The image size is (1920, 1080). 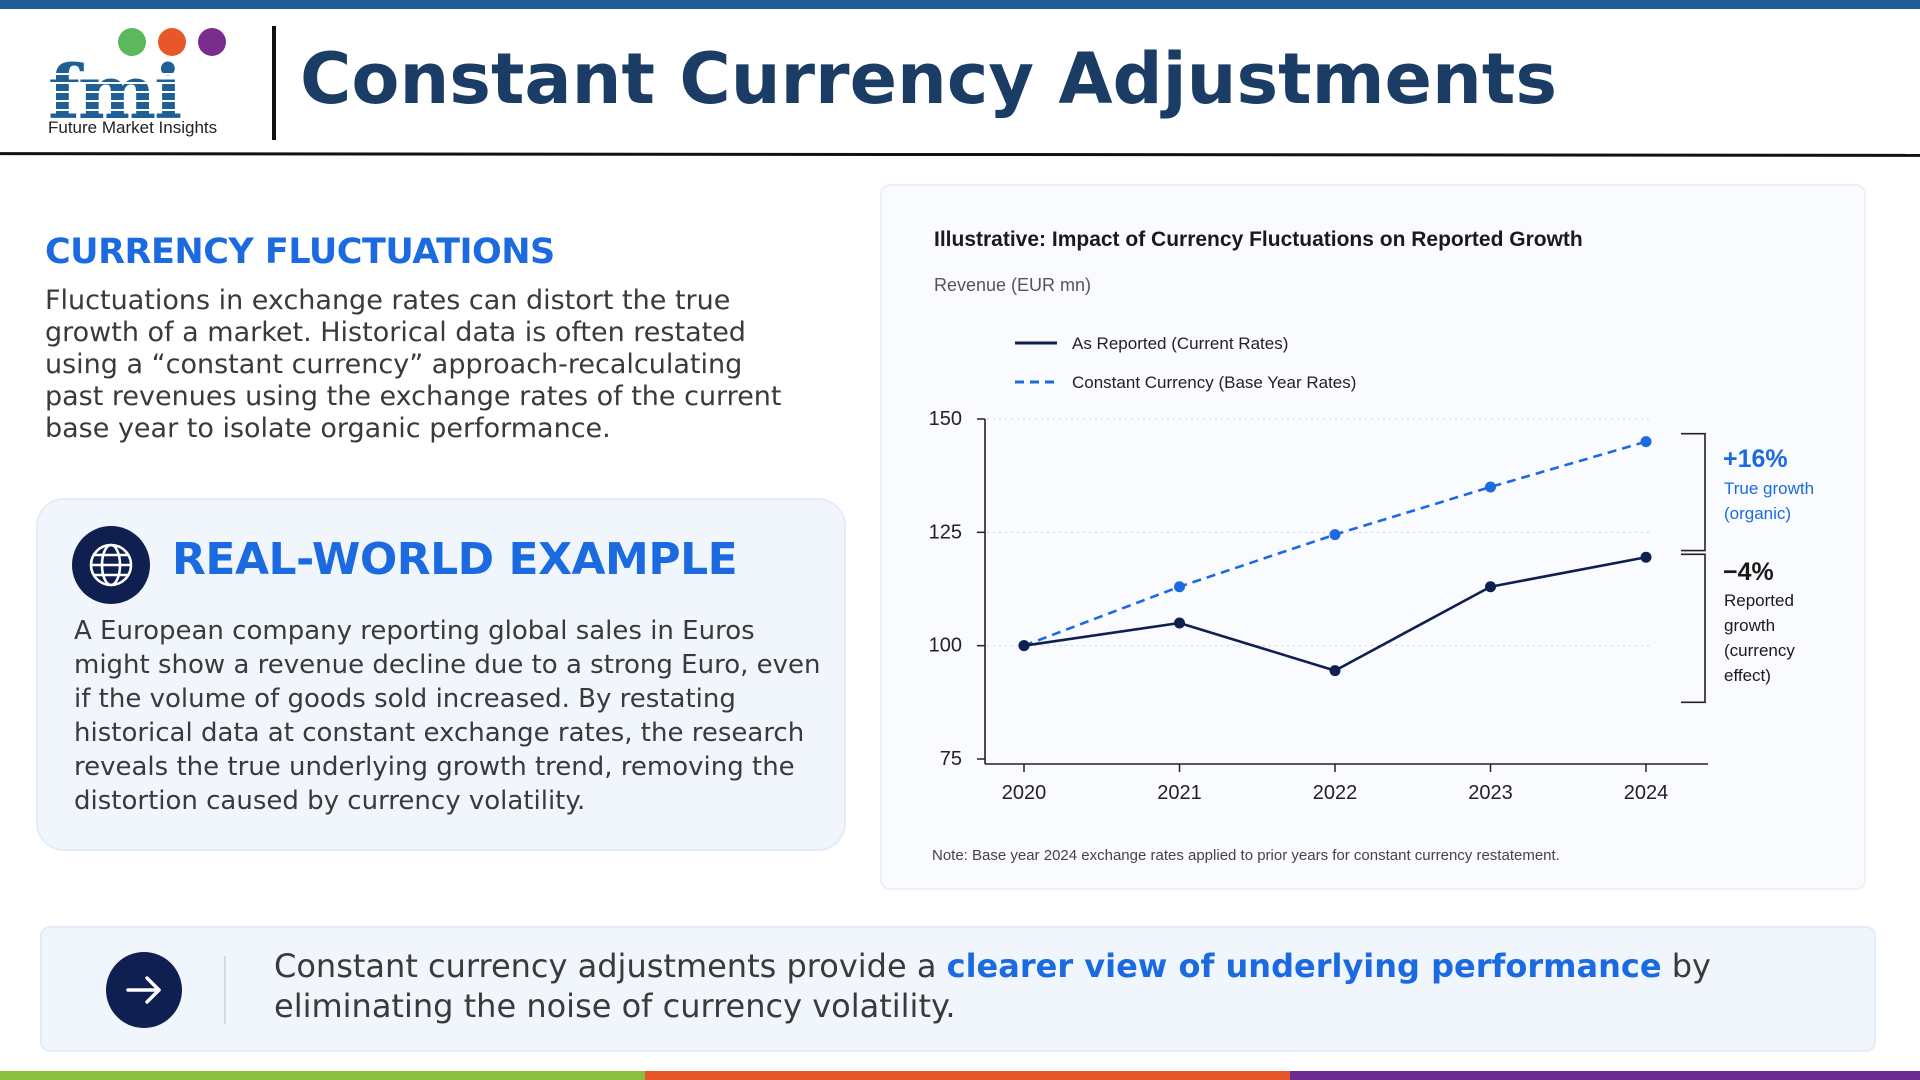 I want to click on y-tick-label-1: 75, so click(x=951, y=759).